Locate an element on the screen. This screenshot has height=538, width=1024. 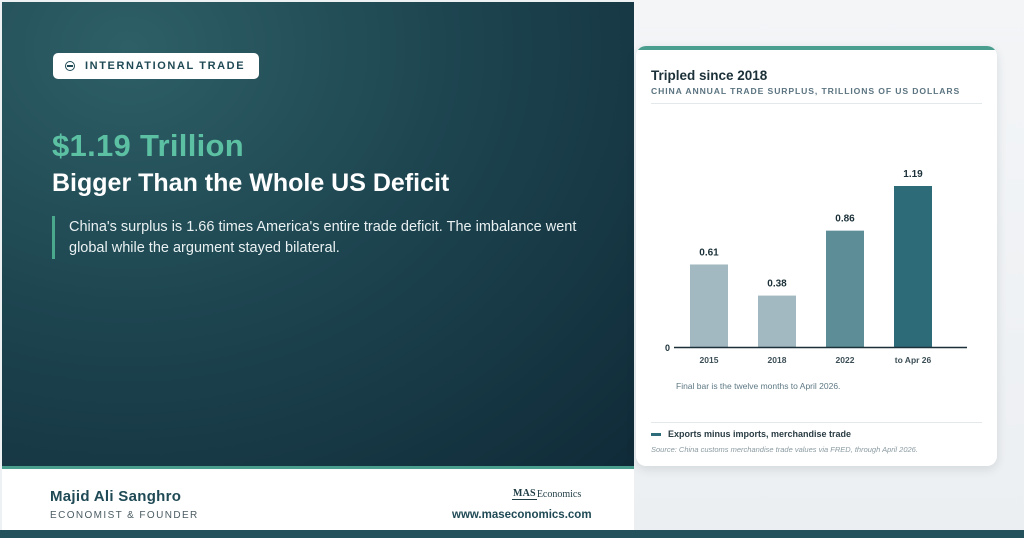
author-name: Majid Ali Sanghro is located at coordinates (116, 496).